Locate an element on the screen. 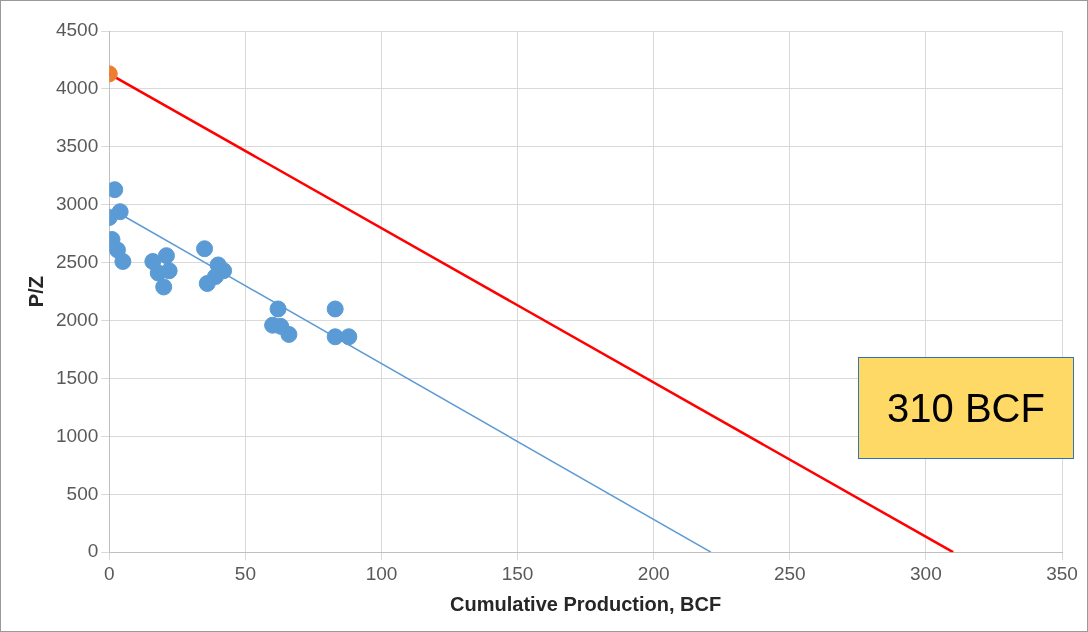 Image resolution: width=1088 pixels, height=632 pixels. x-tick-label: 250 is located at coordinates (789, 573).